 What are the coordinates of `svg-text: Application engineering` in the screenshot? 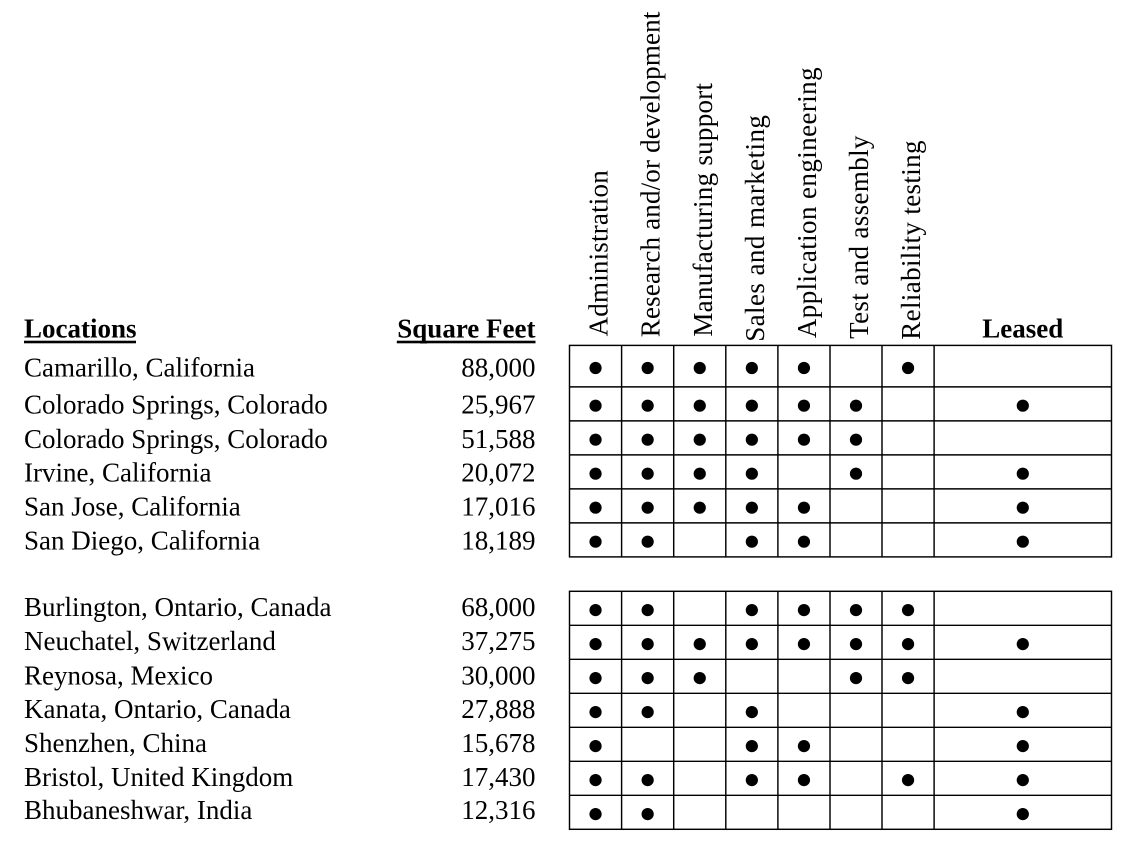 It's located at (807, 202).